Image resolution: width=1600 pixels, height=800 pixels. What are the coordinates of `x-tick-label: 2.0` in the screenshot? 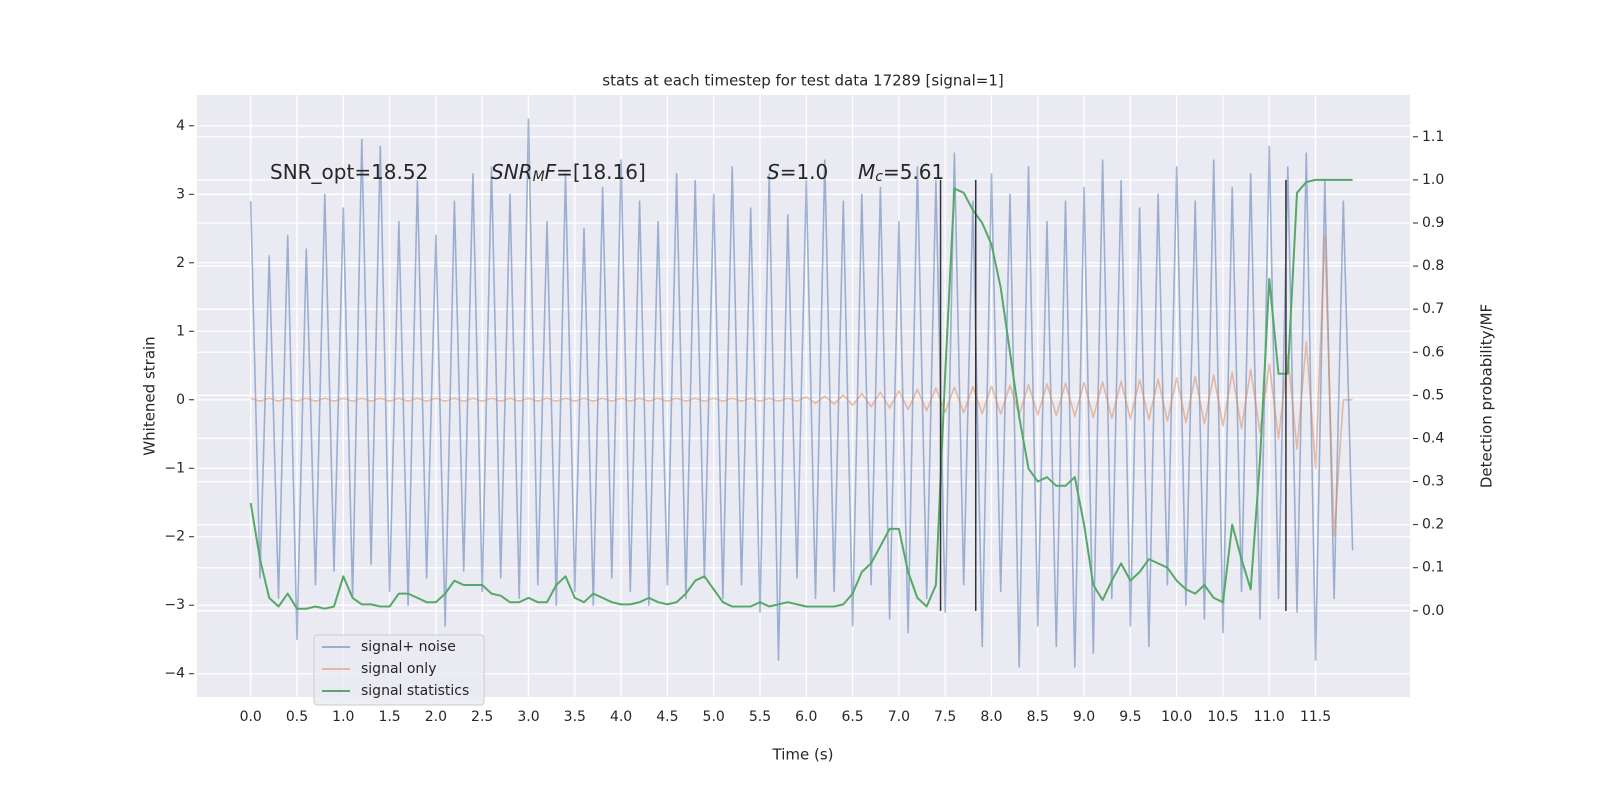 It's located at (436, 717).